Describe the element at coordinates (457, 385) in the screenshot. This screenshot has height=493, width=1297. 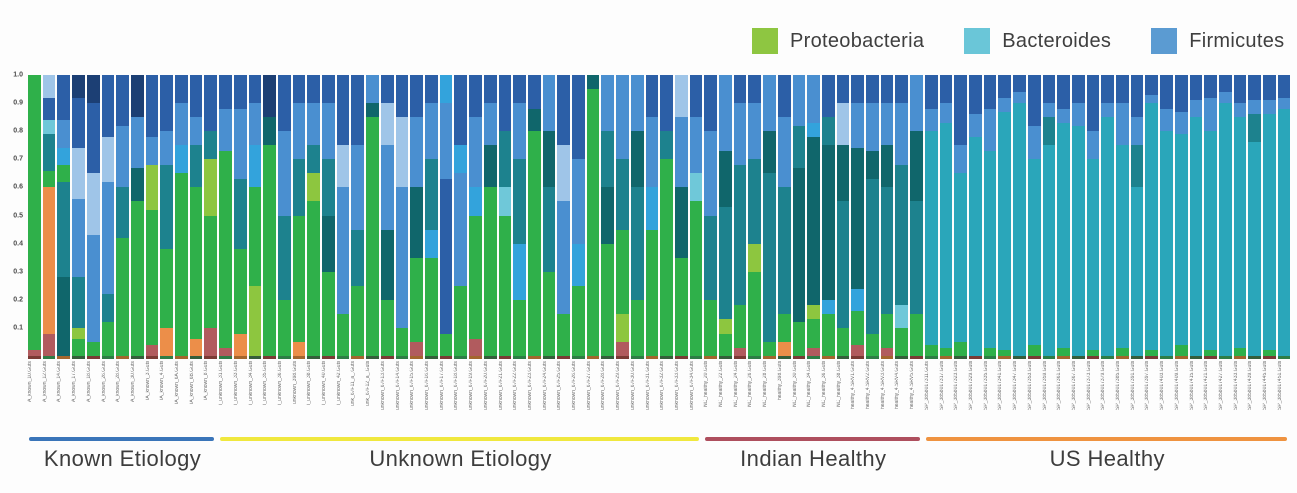
I see `x-tick-label: unknown_67F18.Guts` at that location.